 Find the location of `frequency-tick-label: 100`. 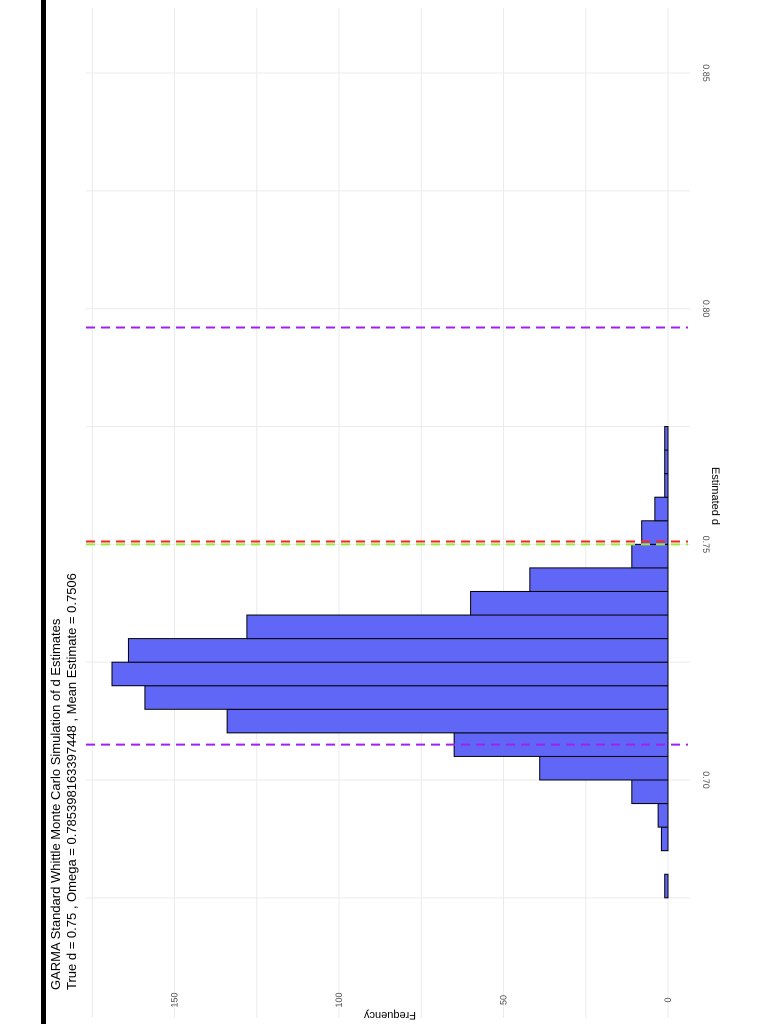

frequency-tick-label: 100 is located at coordinates (339, 999).